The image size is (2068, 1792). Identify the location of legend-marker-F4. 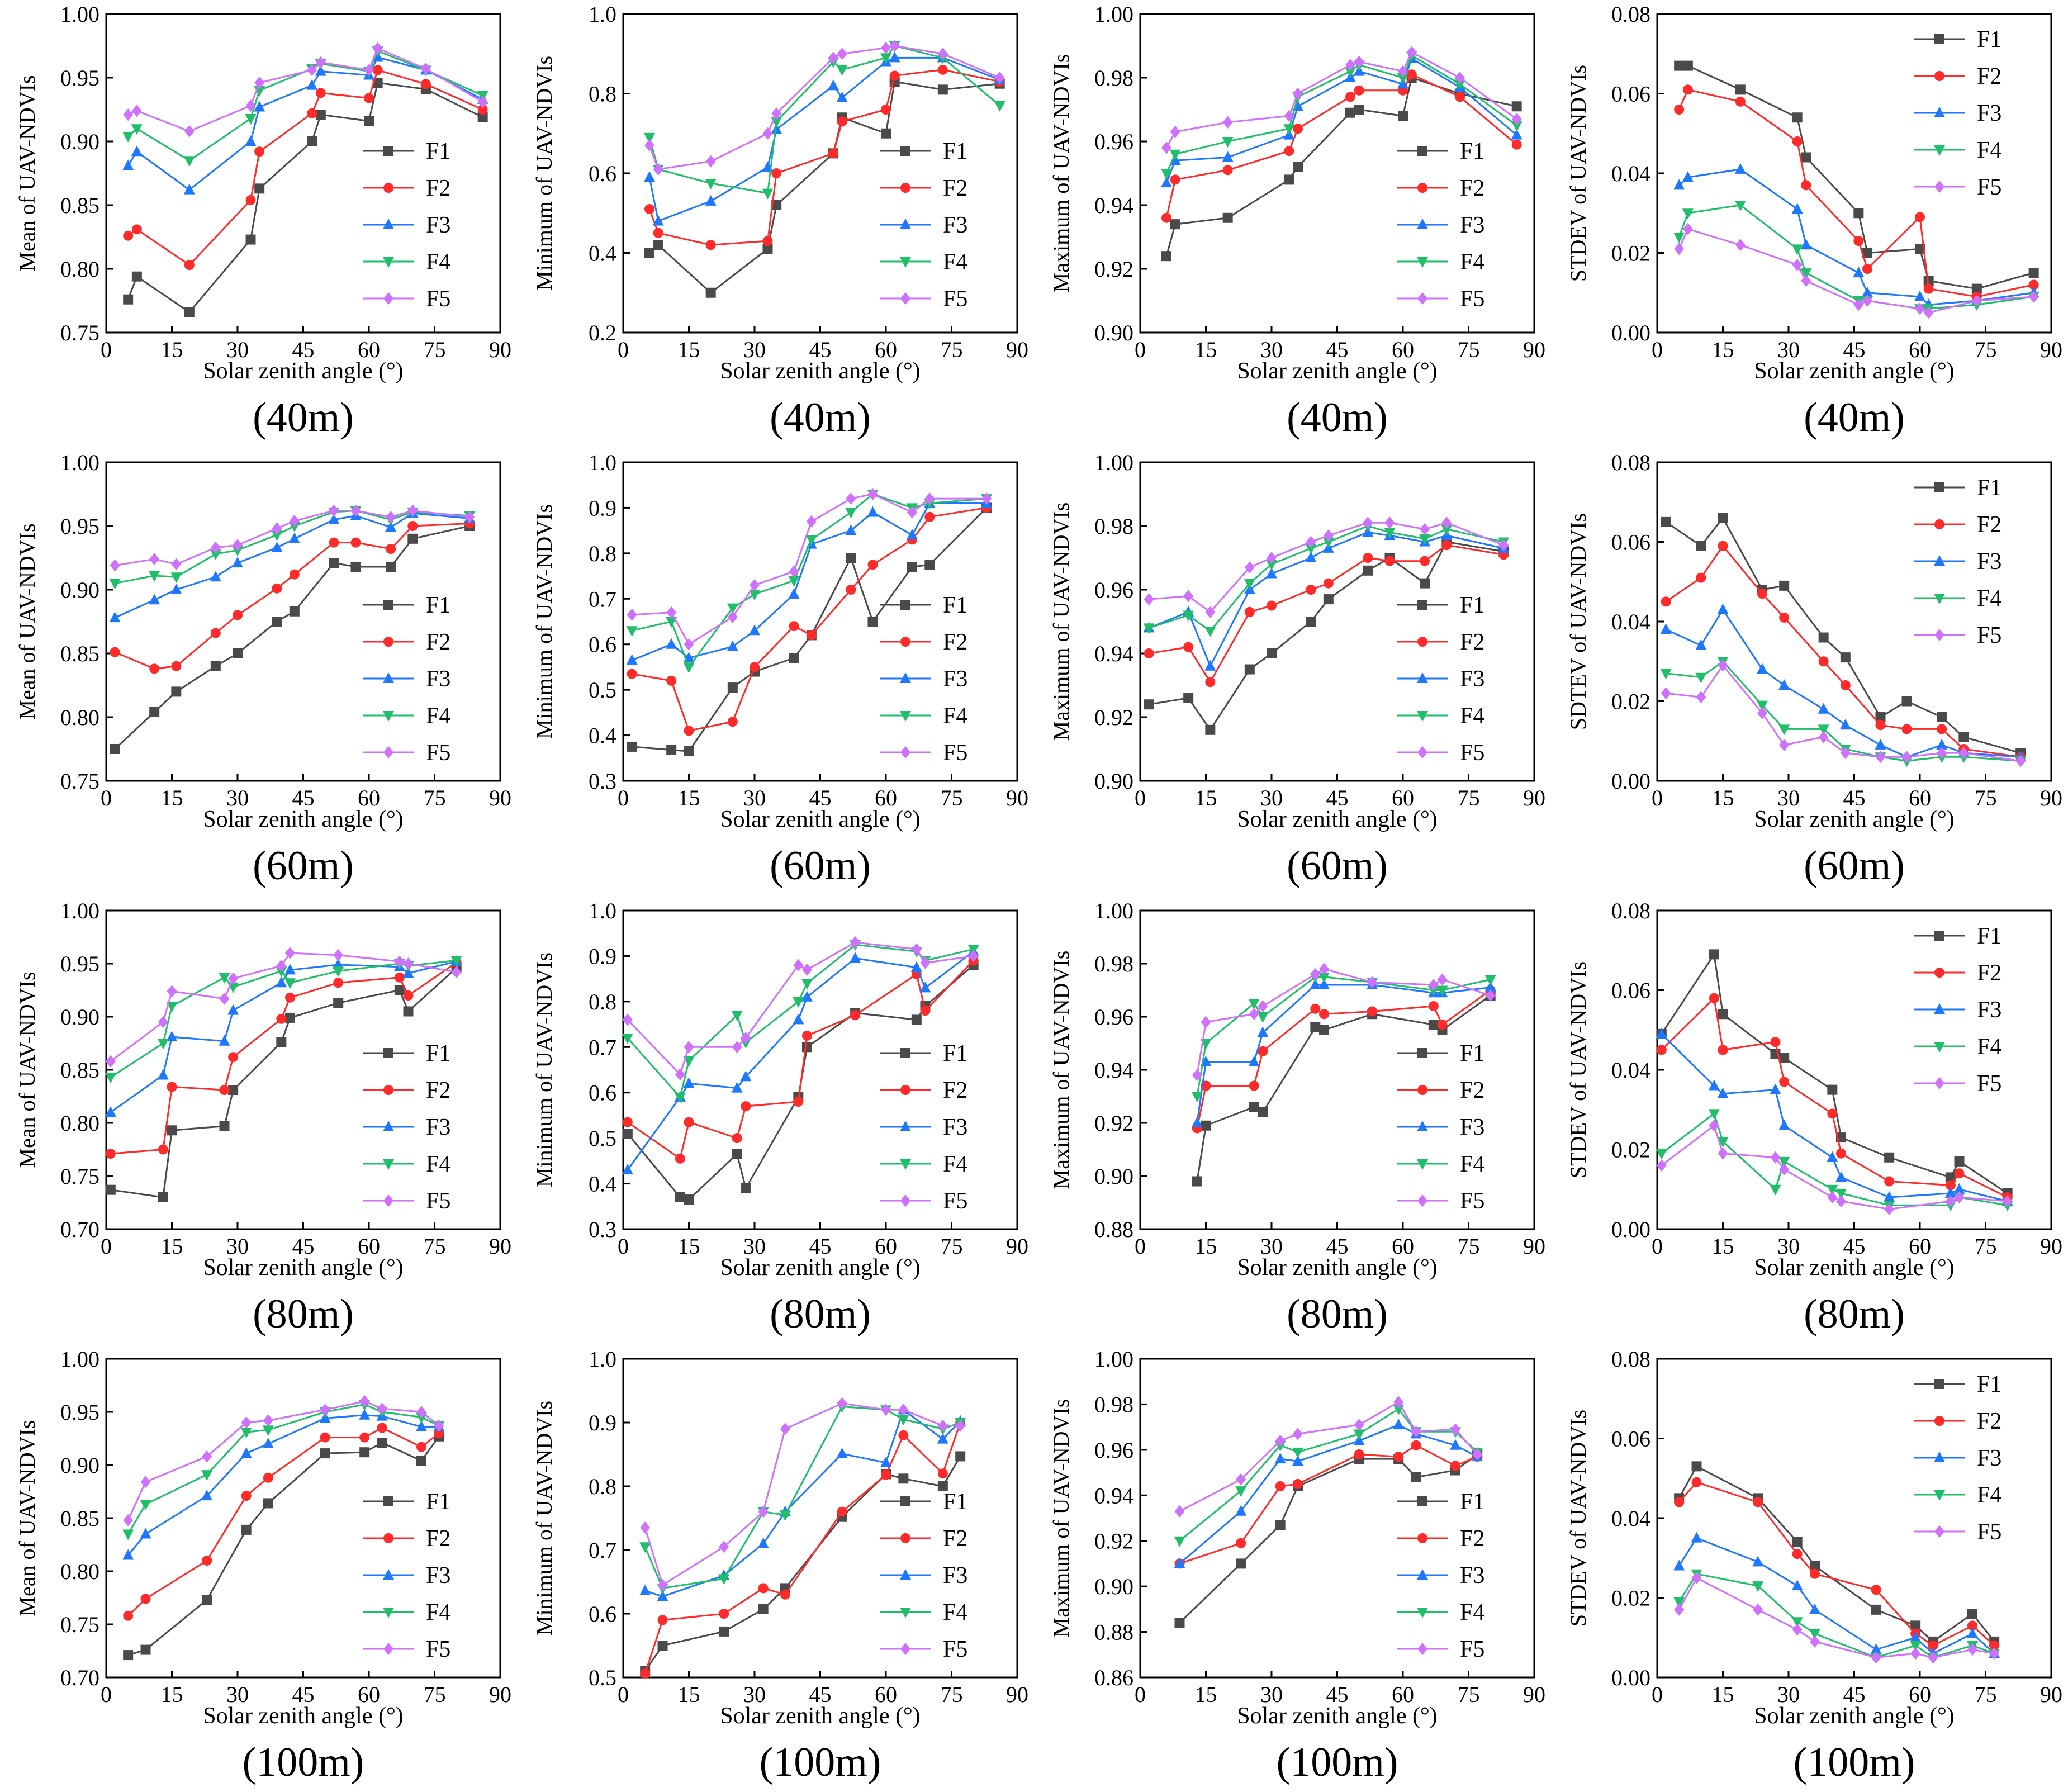
(1422, 262).